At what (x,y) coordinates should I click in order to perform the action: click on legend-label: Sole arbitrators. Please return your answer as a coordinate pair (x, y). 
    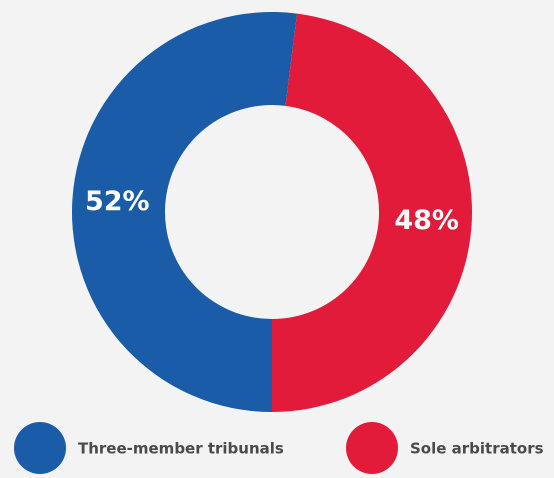
    Looking at the image, I should click on (477, 449).